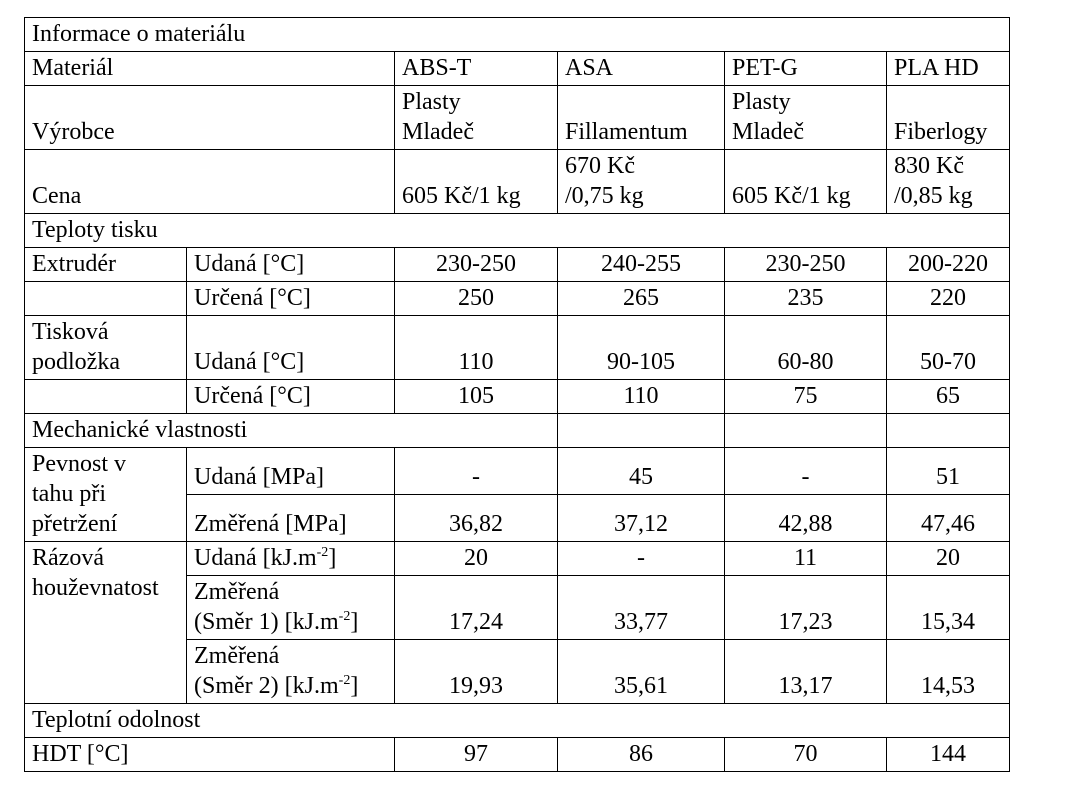  I want to click on value-cell: 105, so click(476, 396).